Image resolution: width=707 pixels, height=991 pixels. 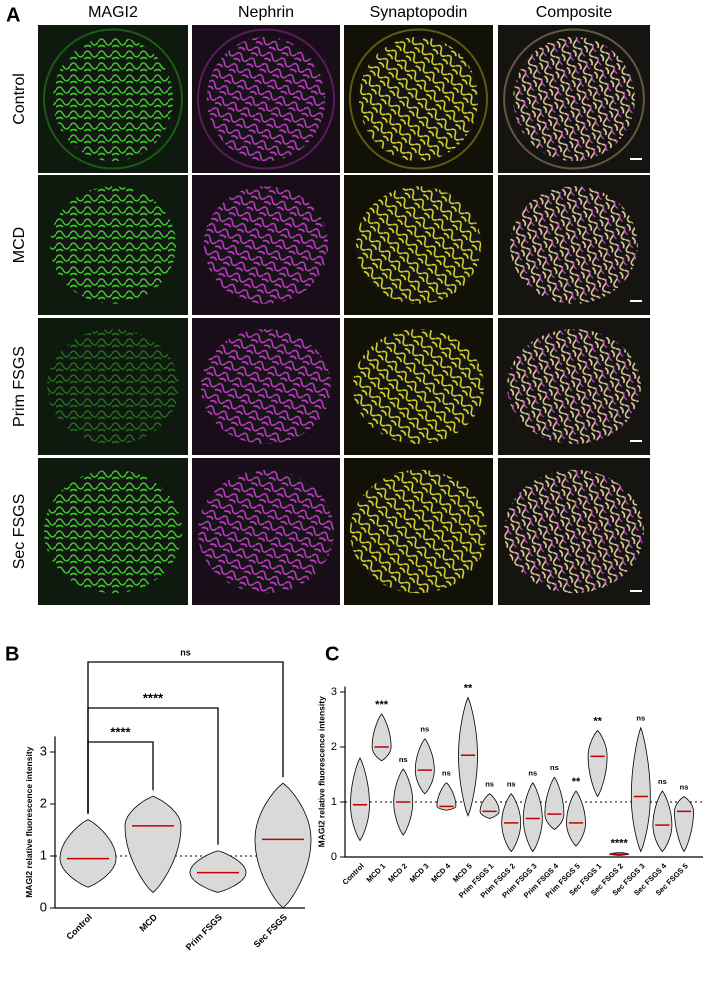 What do you see at coordinates (12, 654) in the screenshot?
I see `panel-label: B` at bounding box center [12, 654].